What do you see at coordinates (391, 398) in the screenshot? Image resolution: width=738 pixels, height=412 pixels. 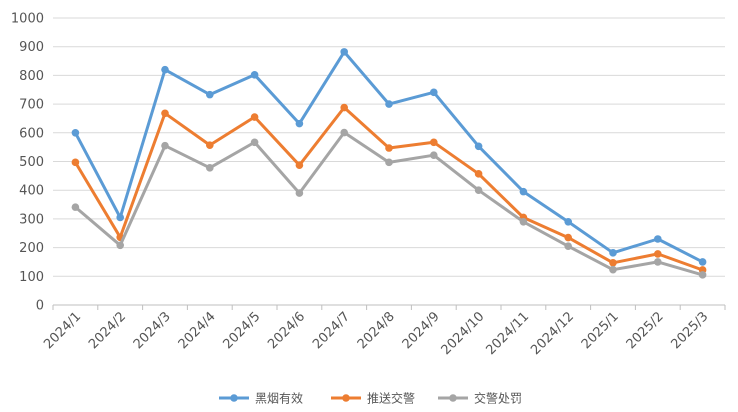 I see `legend-label: 推送交警` at bounding box center [391, 398].